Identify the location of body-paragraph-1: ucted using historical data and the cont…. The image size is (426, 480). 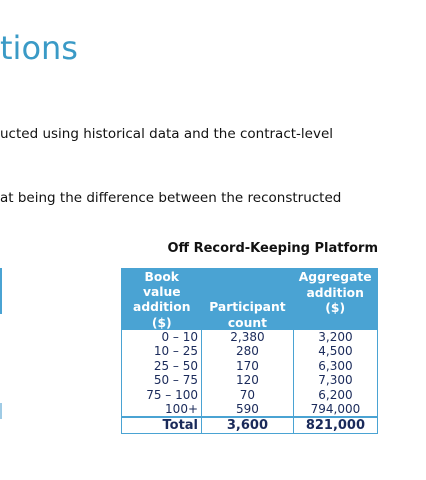
(167, 134).